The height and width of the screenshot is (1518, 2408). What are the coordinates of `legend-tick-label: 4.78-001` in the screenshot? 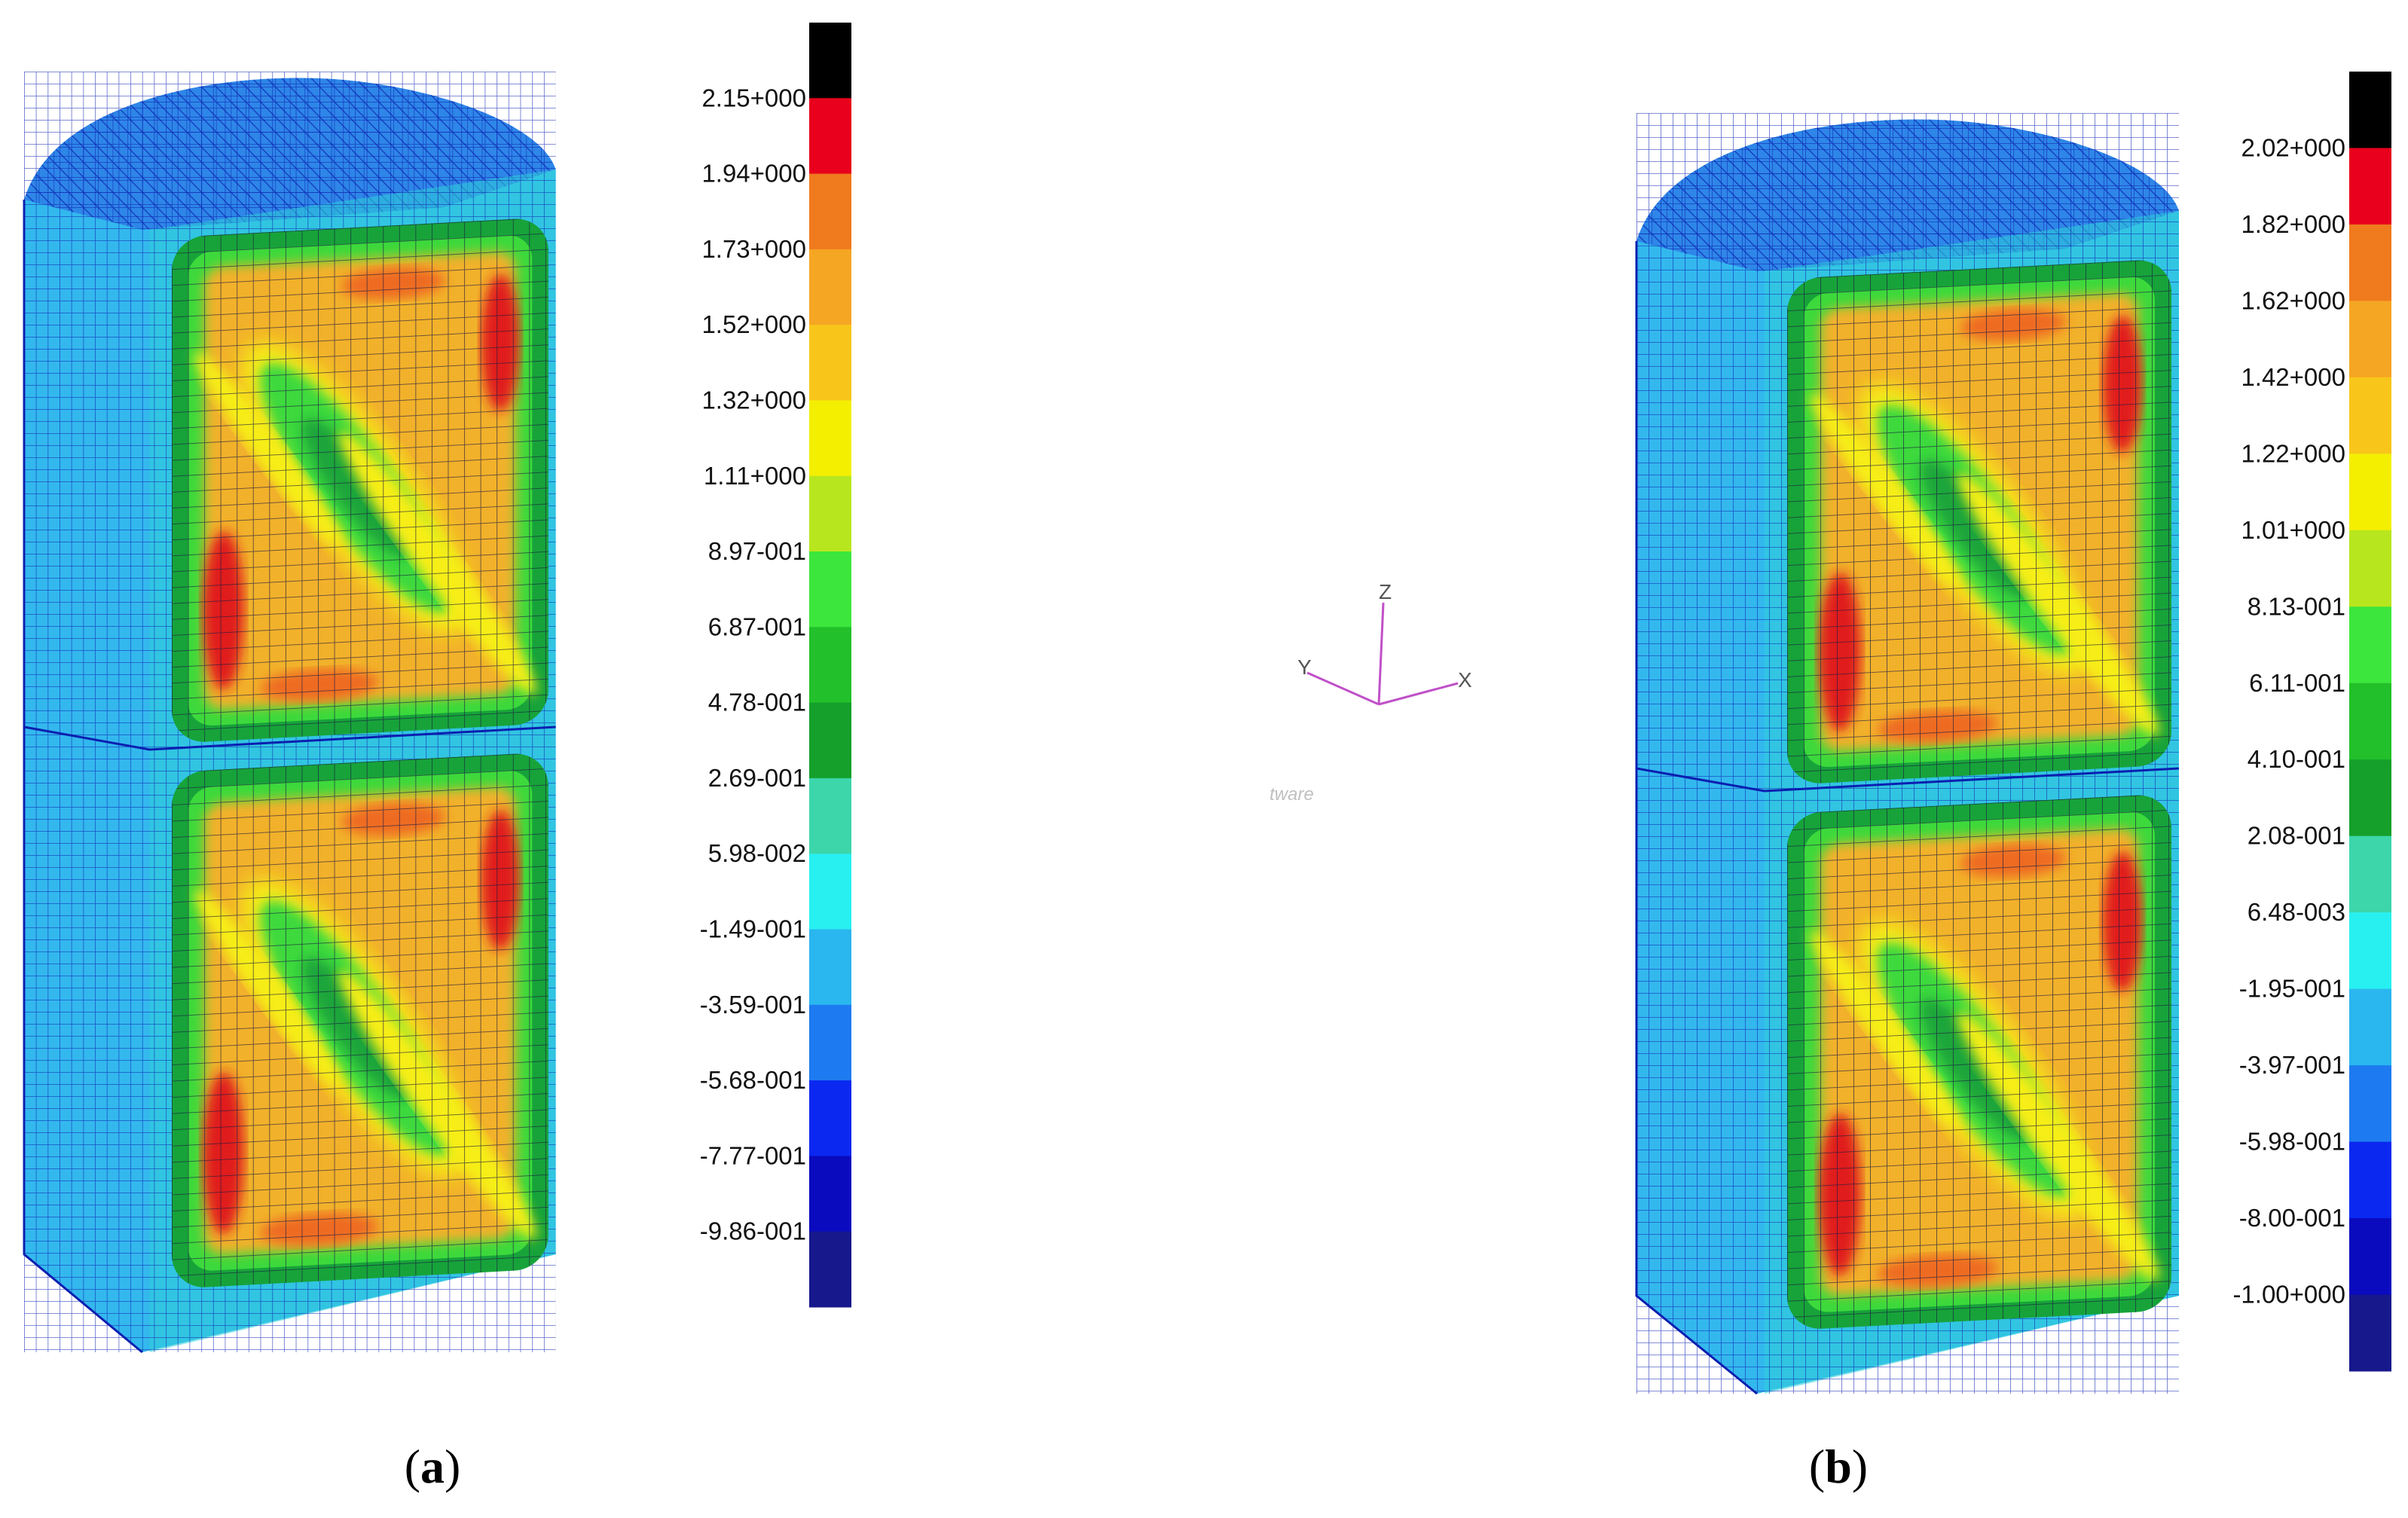 It's located at (757, 702).